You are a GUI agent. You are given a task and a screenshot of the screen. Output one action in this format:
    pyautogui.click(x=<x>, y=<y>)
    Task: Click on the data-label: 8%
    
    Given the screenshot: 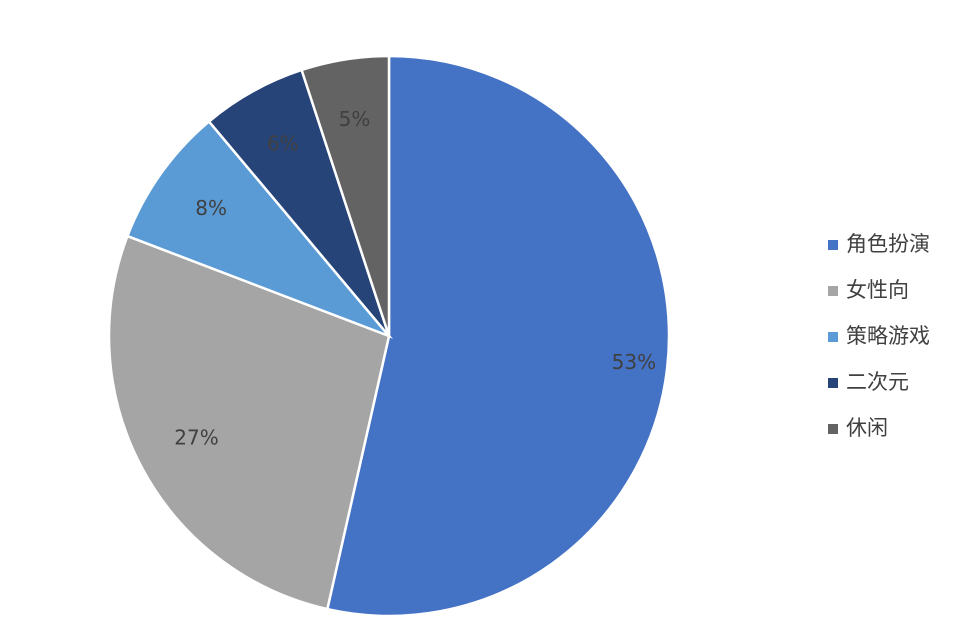 What is the action you would take?
    pyautogui.click(x=211, y=208)
    